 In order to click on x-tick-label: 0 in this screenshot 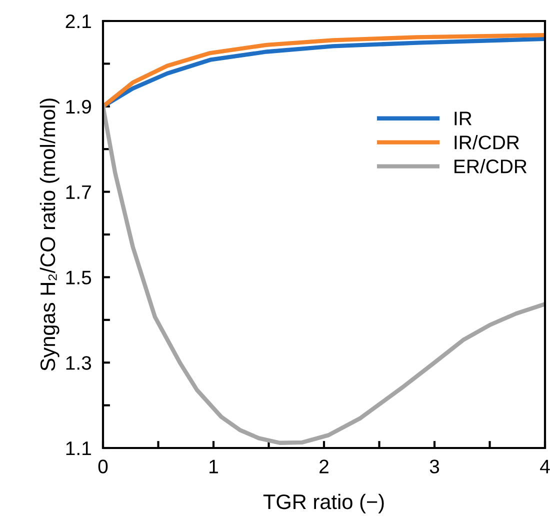, I will do `click(103, 467)`.